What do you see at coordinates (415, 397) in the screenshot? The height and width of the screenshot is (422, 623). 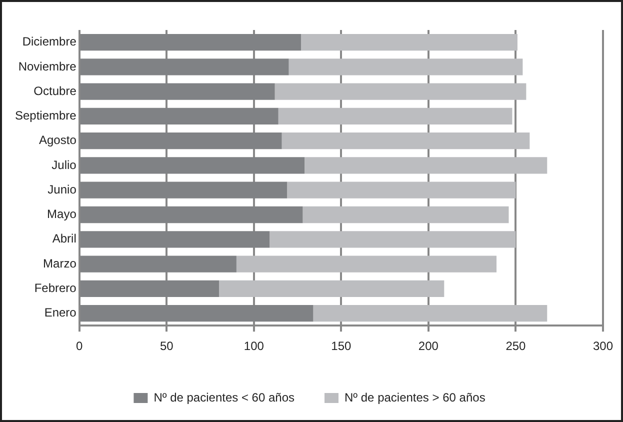 I see `legend-label: Nº de pacientes > 60 años` at bounding box center [415, 397].